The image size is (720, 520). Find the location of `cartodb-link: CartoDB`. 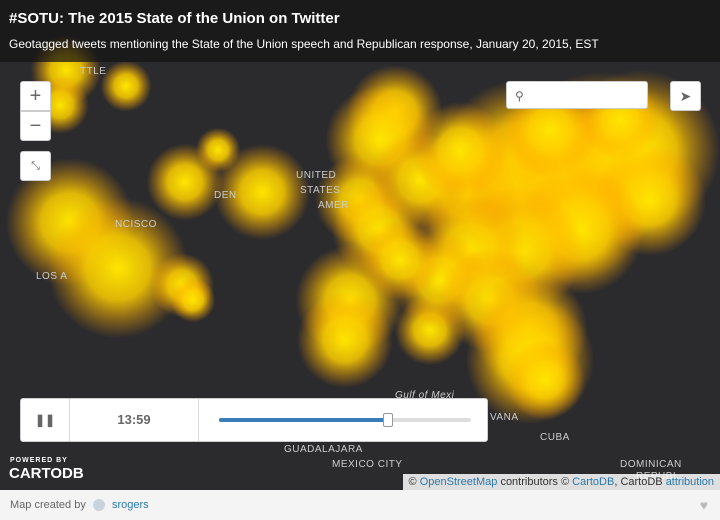

cartodb-link: CartoDB is located at coordinates (593, 482).